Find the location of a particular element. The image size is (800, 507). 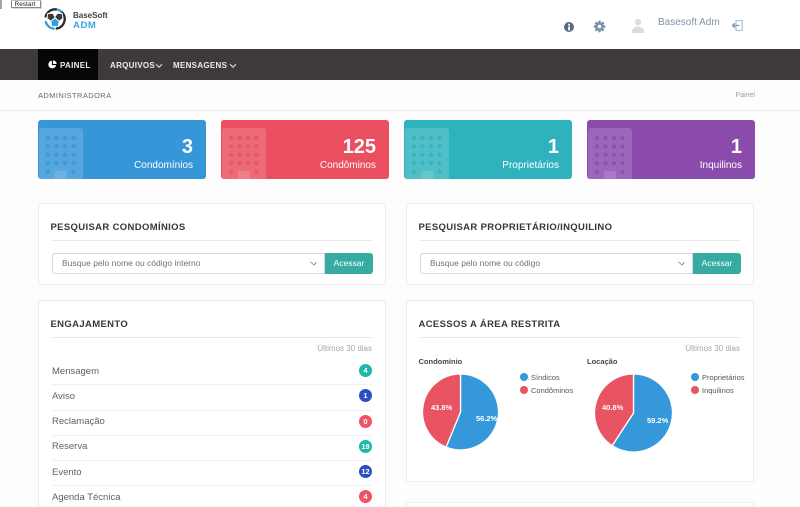

svg-text: Síndicos is located at coordinates (545, 377).